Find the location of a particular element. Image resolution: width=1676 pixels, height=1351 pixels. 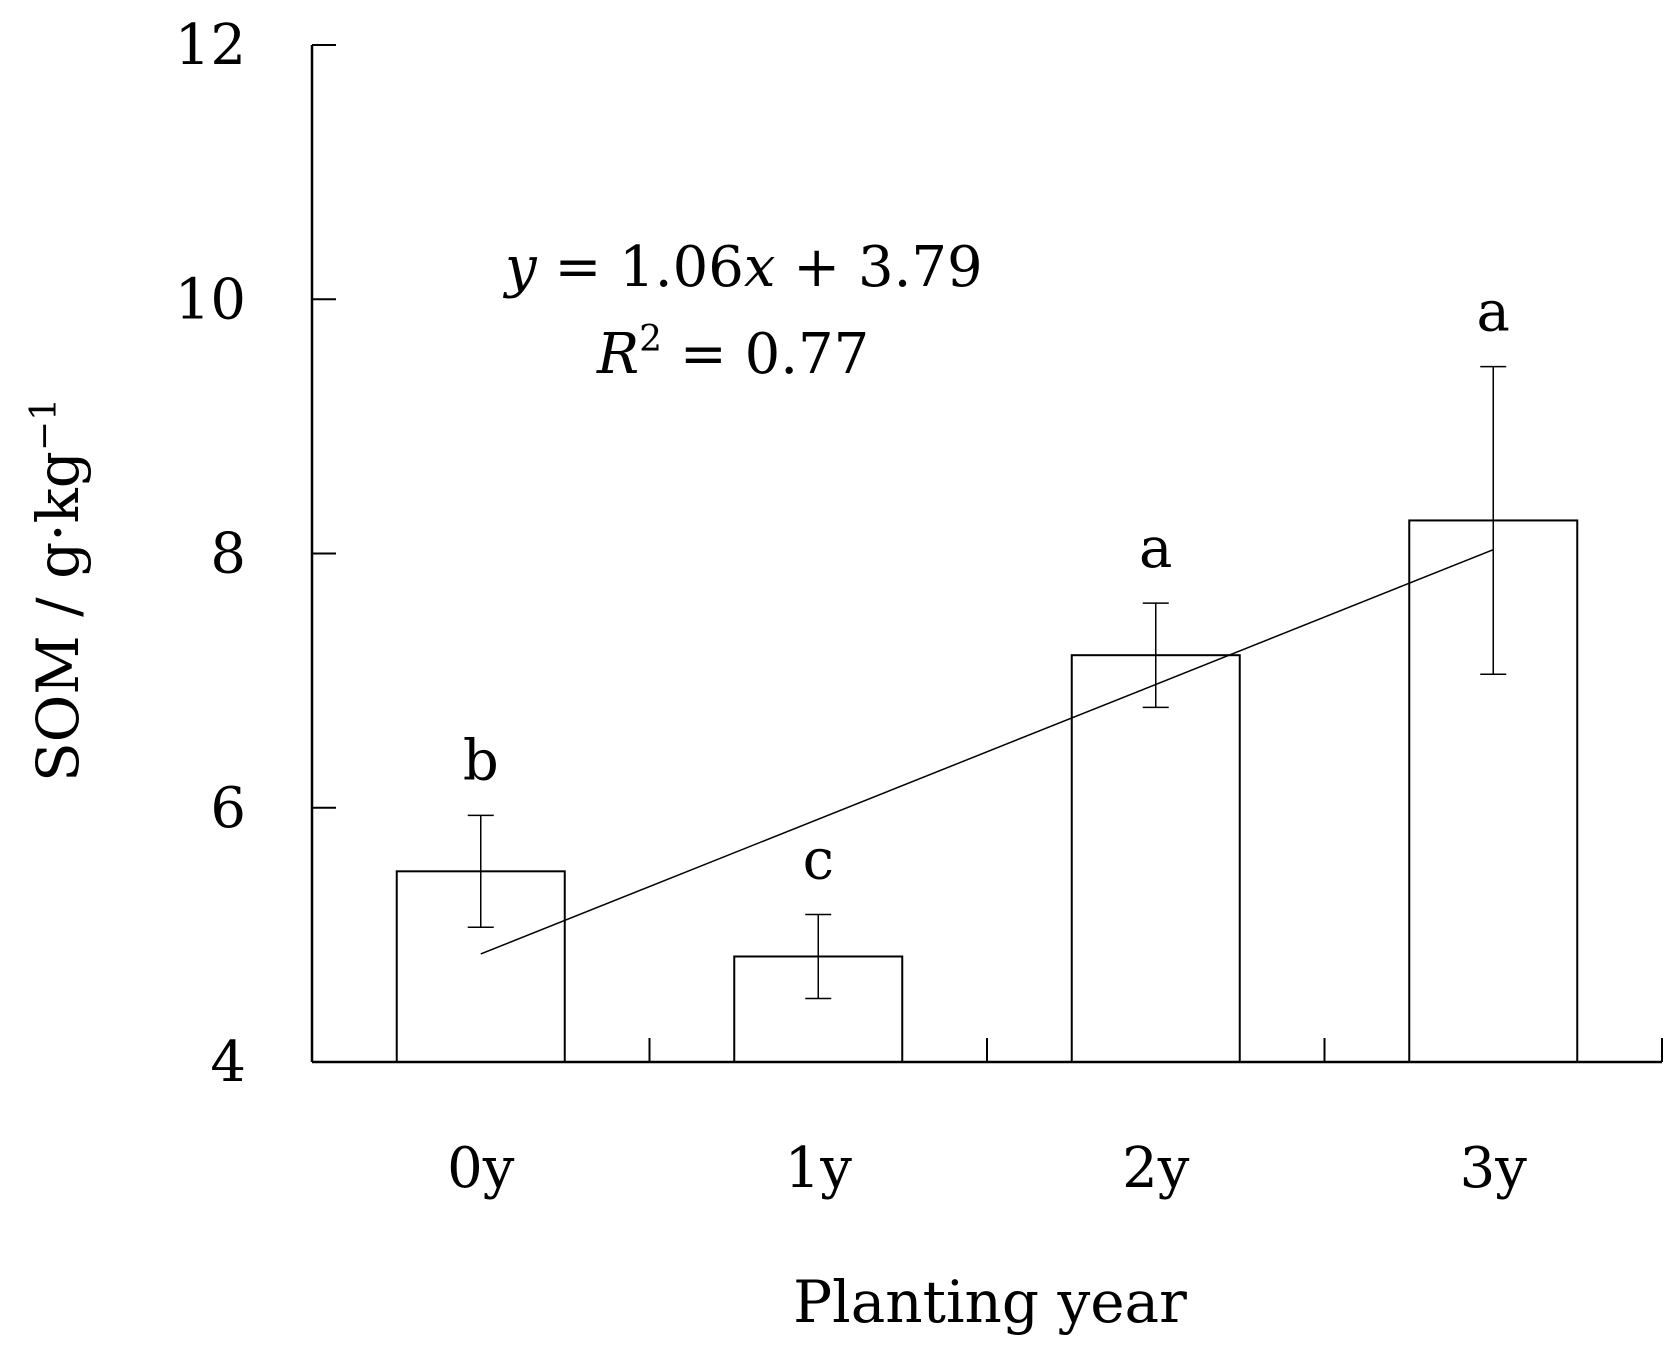

category-label-0y: 0y is located at coordinates (481, 1168).